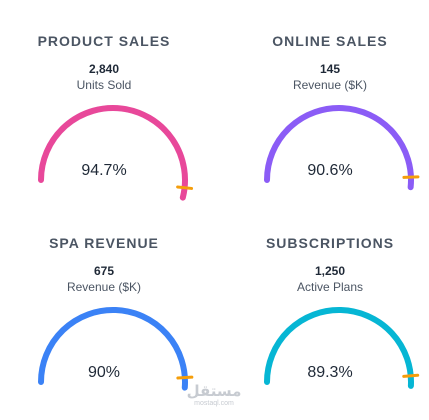 The image size is (429, 420). What do you see at coordinates (330, 41) in the screenshot?
I see `card-title: ONLINE SALES` at bounding box center [330, 41].